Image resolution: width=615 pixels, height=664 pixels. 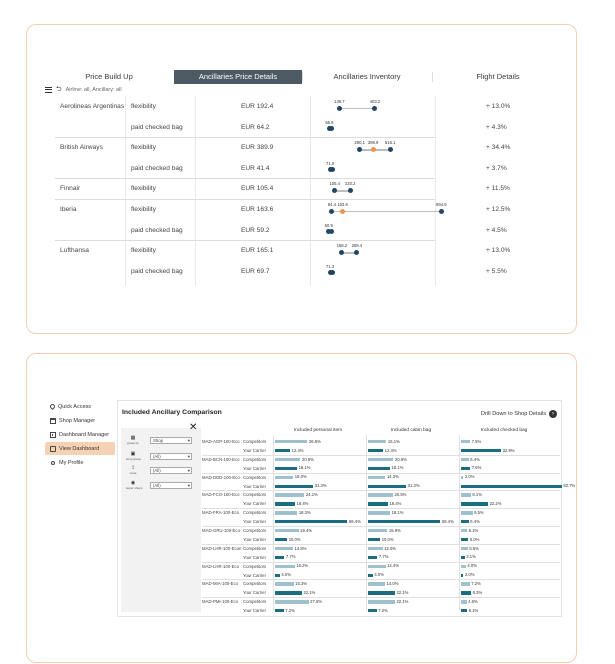 I want to click on bar-value-label: 59.4%, so click(x=447, y=521).